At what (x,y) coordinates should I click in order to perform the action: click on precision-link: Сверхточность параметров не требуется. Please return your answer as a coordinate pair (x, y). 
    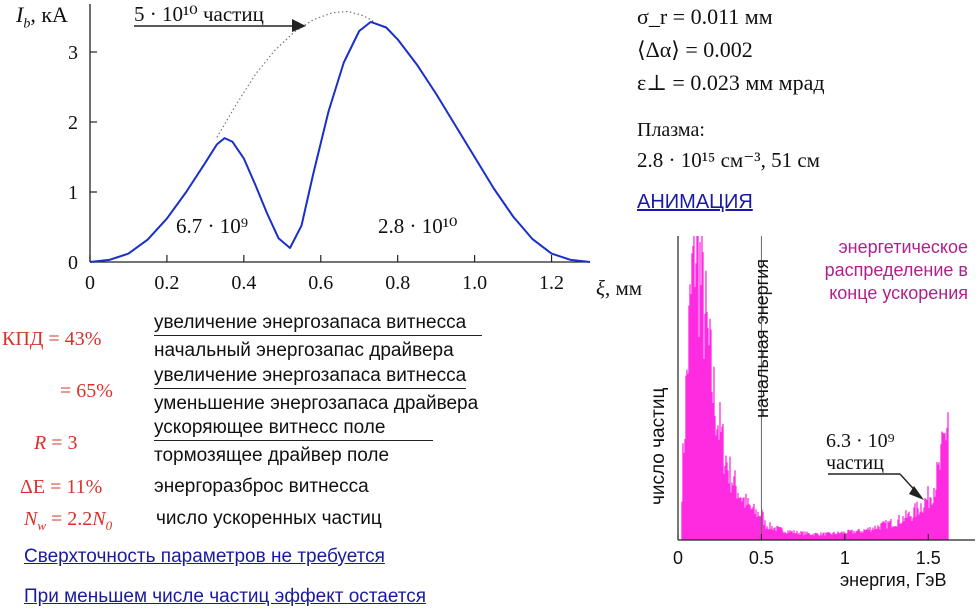
    Looking at the image, I should click on (204, 556).